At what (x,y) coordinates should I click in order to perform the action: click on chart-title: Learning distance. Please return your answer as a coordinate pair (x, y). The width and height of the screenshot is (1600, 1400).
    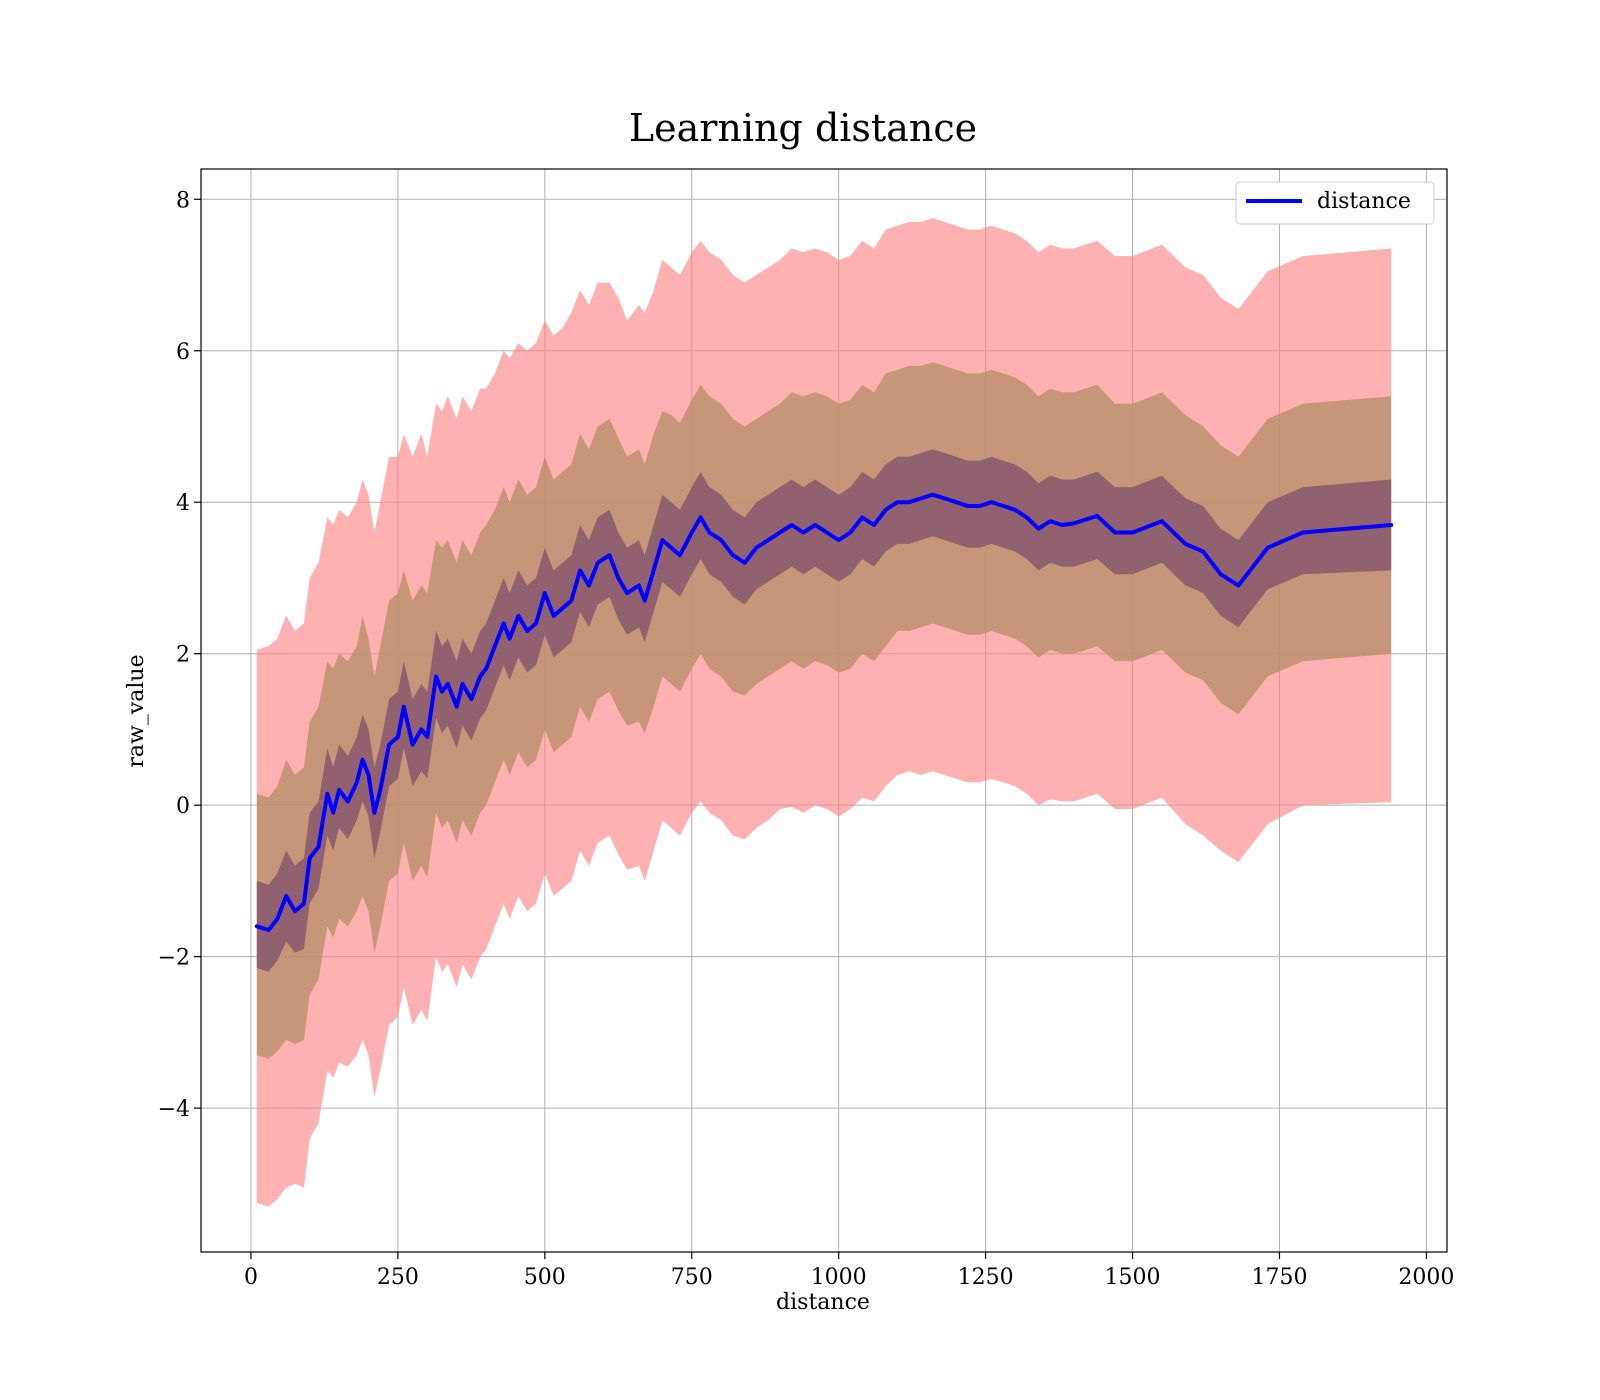
    Looking at the image, I should click on (803, 128).